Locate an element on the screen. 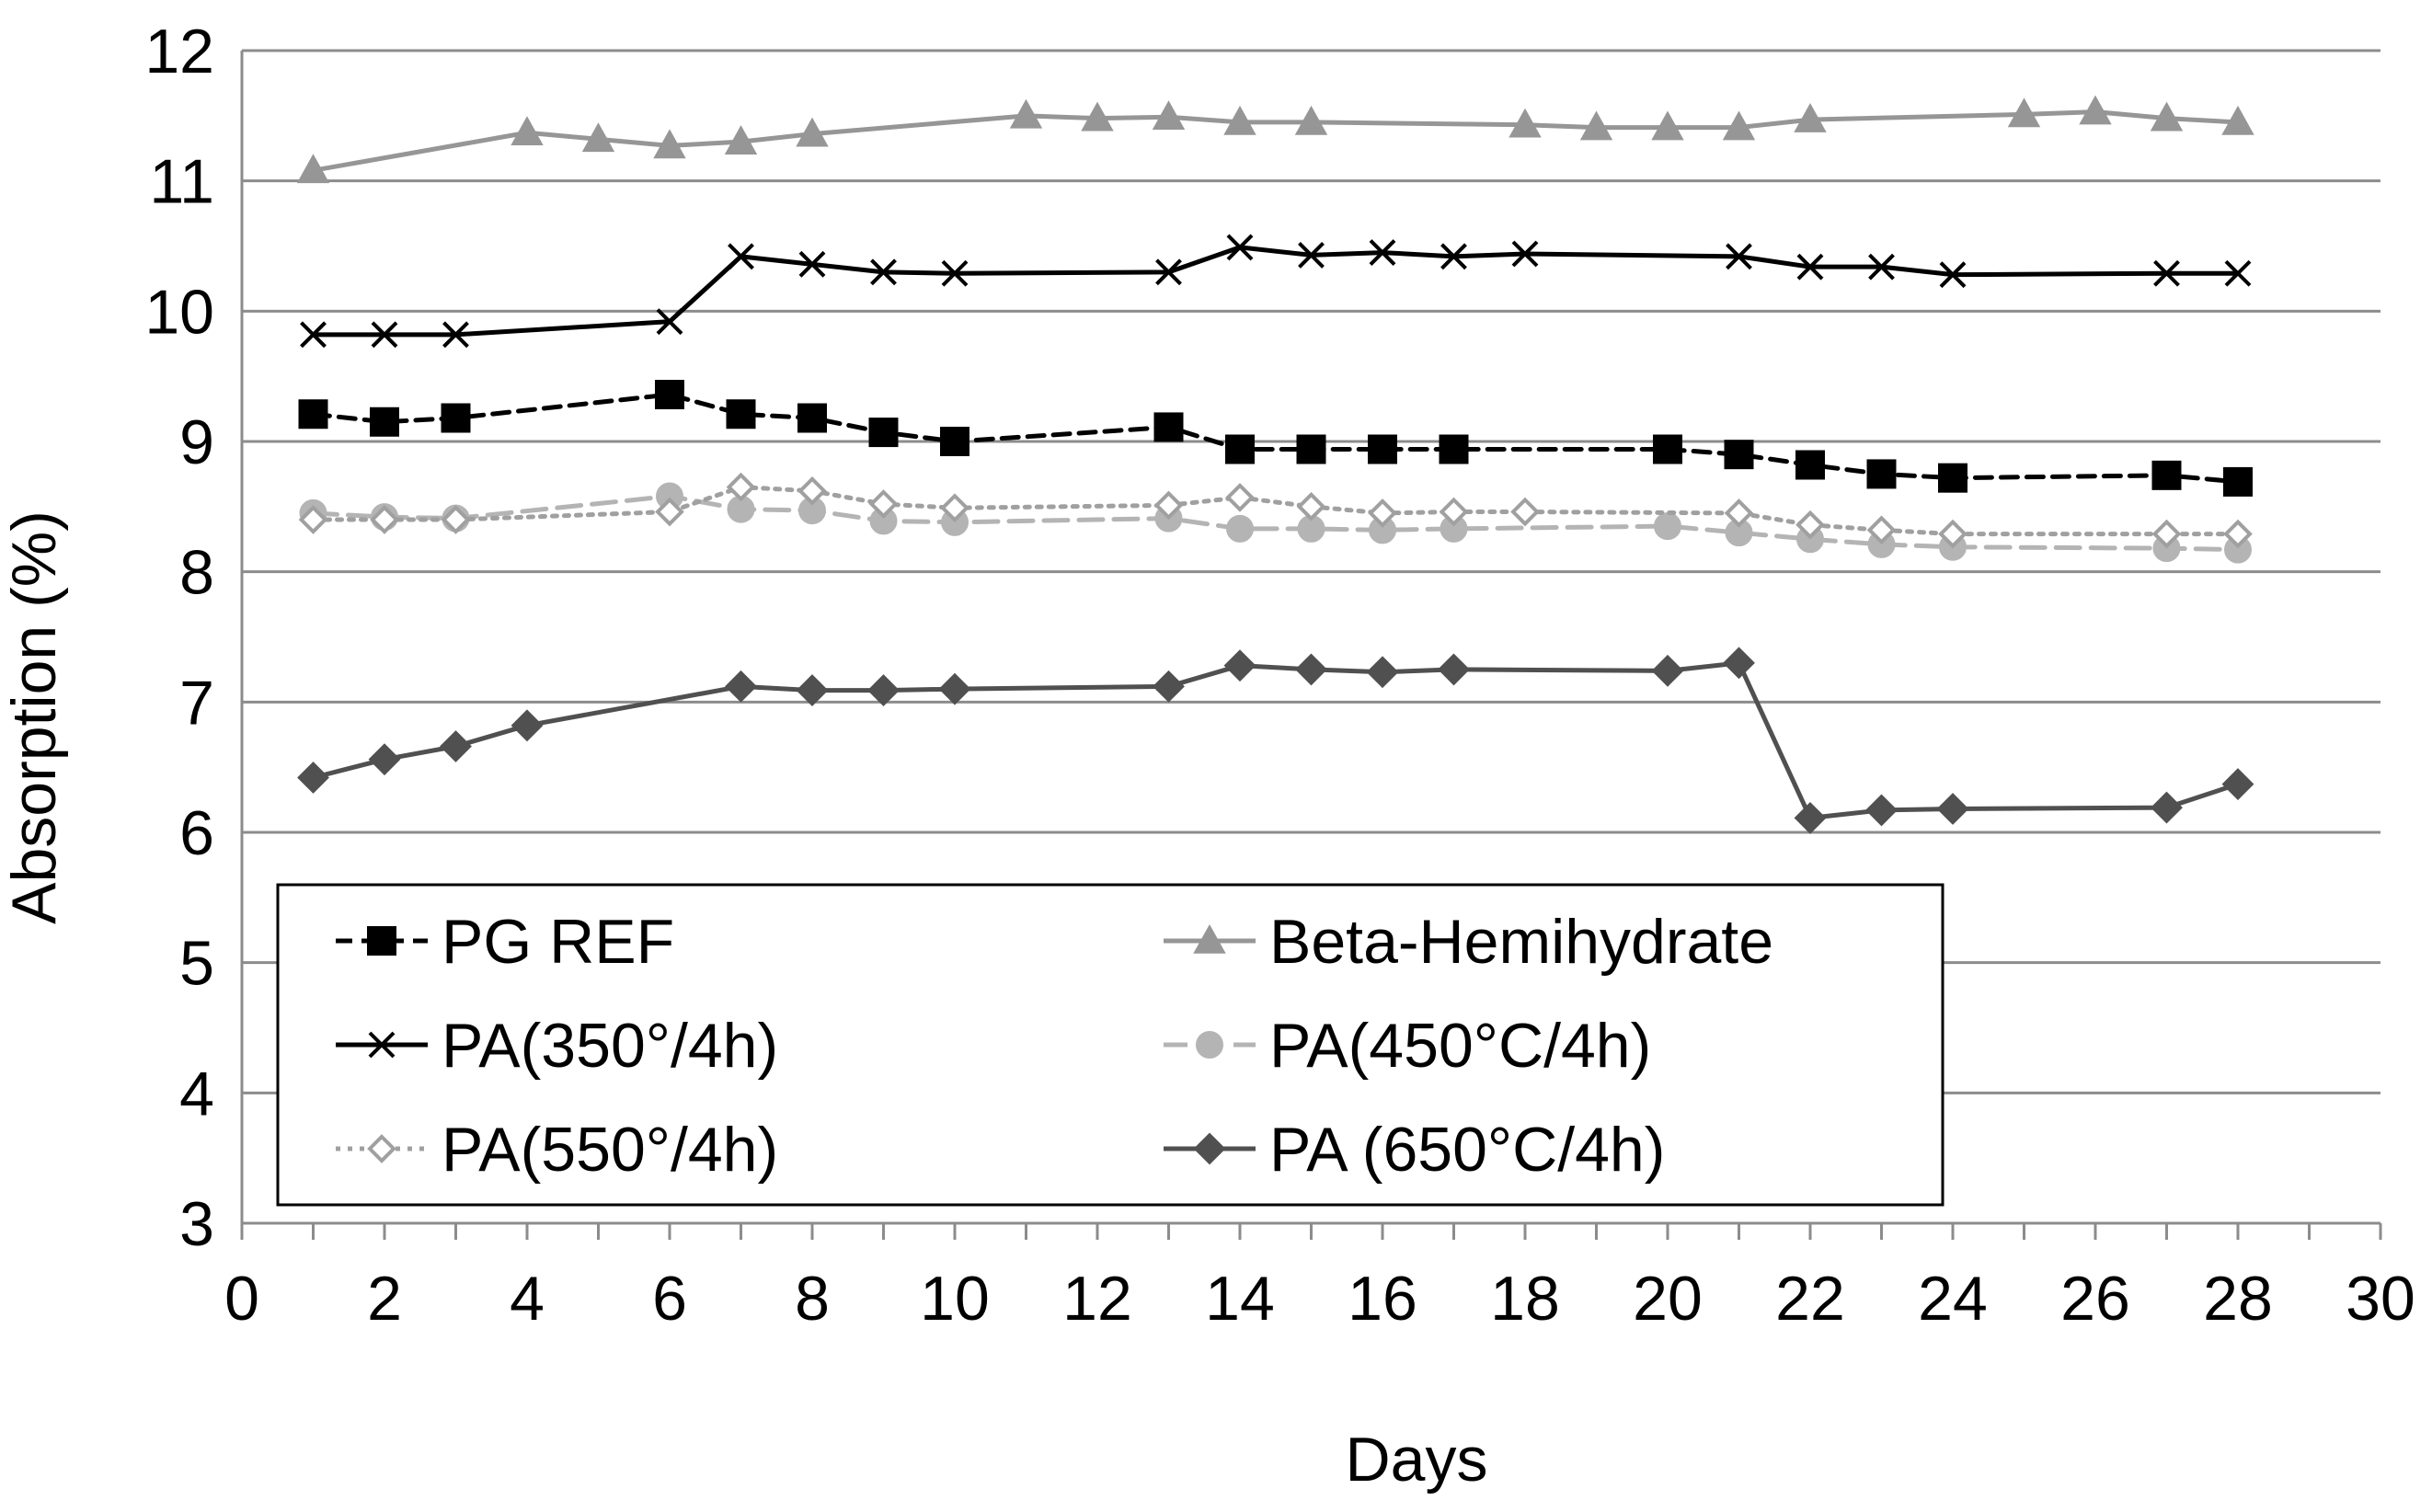 Image resolution: width=2432 pixels, height=1512 pixels. x-axis-title: Days is located at coordinates (1417, 1460).